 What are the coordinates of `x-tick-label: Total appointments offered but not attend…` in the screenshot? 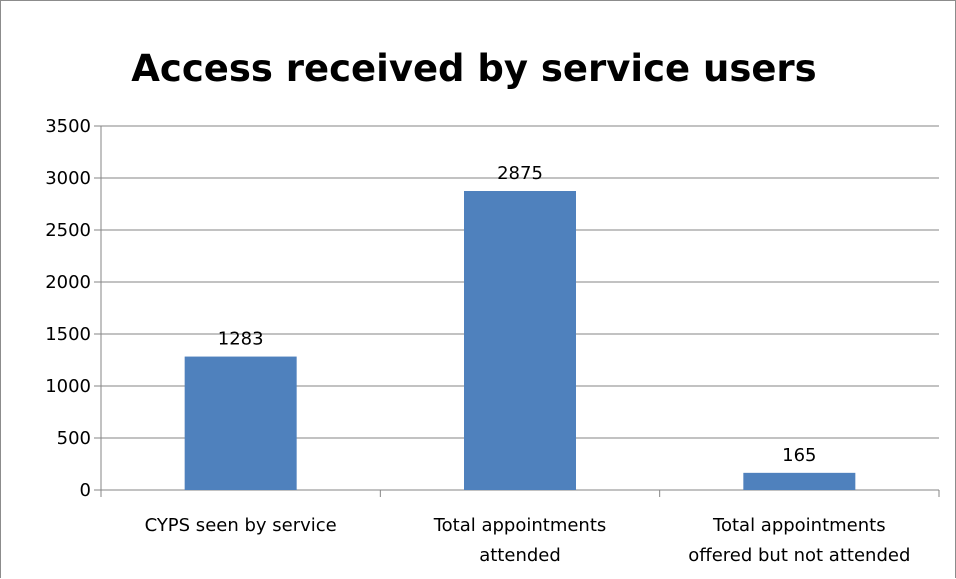 It's located at (799, 540).